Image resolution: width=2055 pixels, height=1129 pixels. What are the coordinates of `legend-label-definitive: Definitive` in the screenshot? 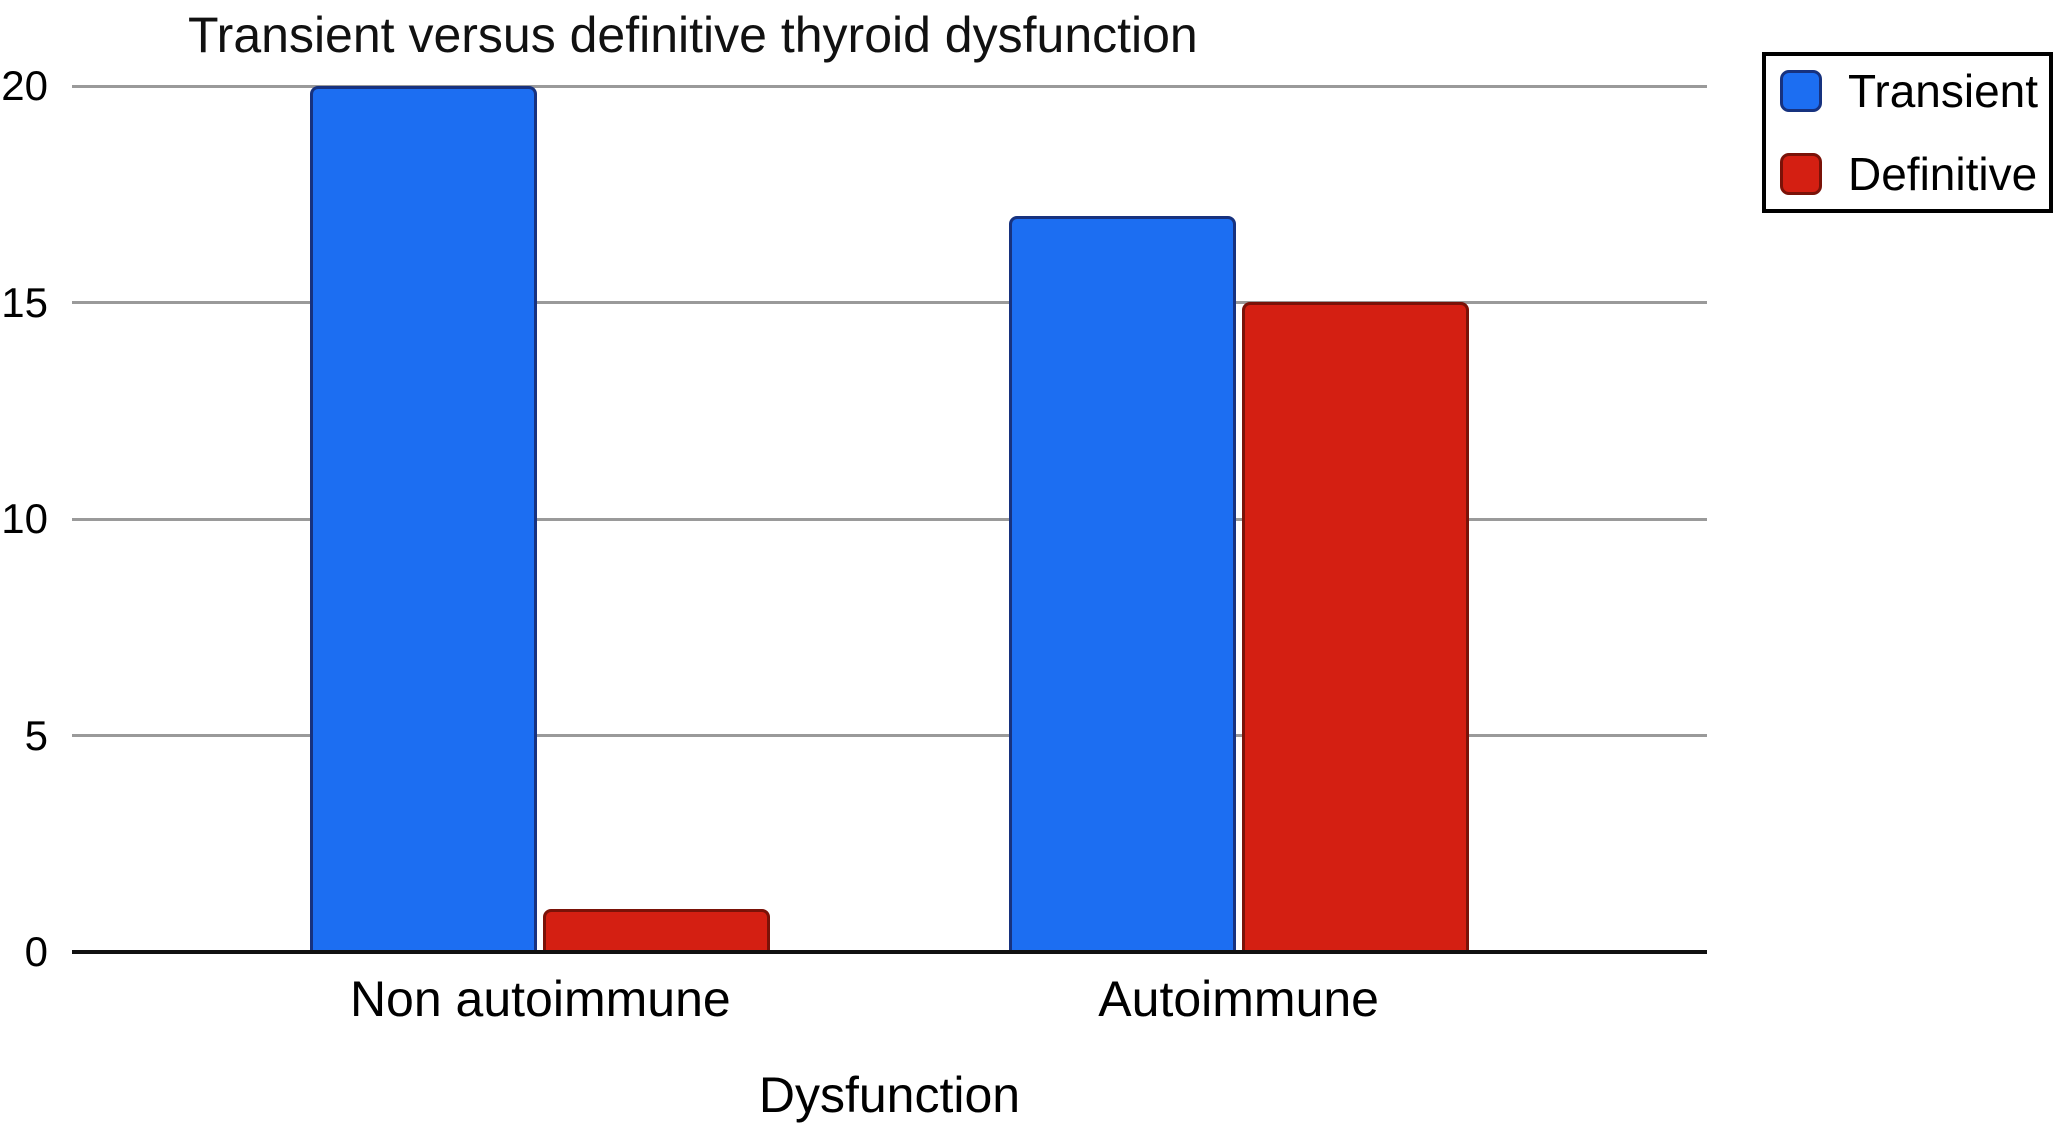 It's located at (1943, 174).